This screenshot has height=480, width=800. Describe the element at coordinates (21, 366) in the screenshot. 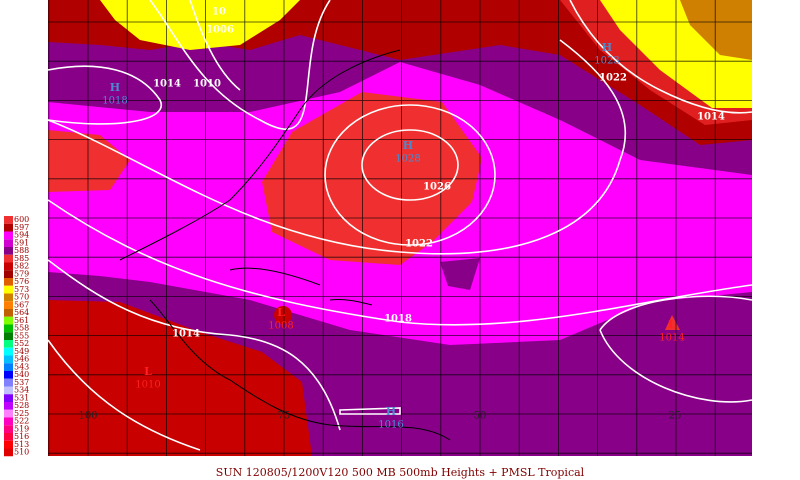

I see `scale-label: 543` at that location.